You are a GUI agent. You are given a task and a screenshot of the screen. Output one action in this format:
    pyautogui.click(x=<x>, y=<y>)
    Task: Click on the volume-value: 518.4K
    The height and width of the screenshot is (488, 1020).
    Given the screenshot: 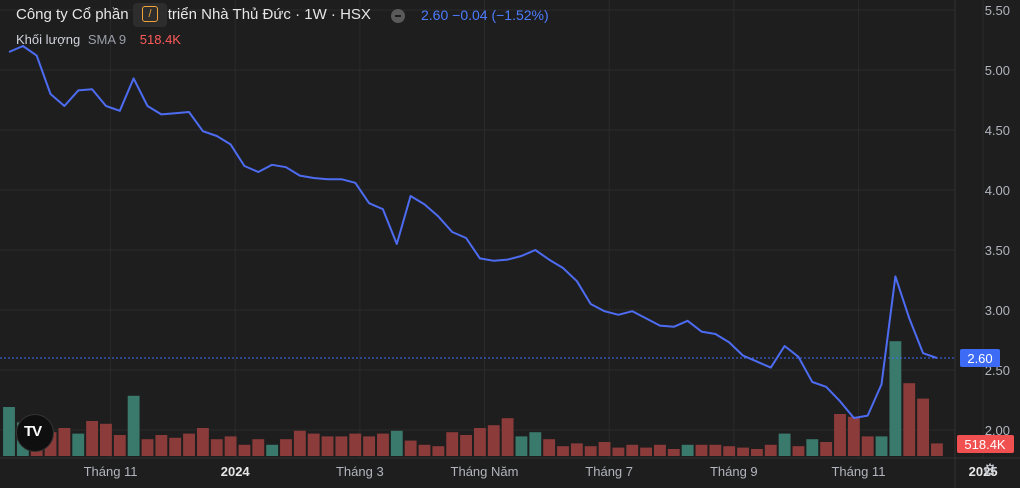 What is the action you would take?
    pyautogui.click(x=160, y=39)
    